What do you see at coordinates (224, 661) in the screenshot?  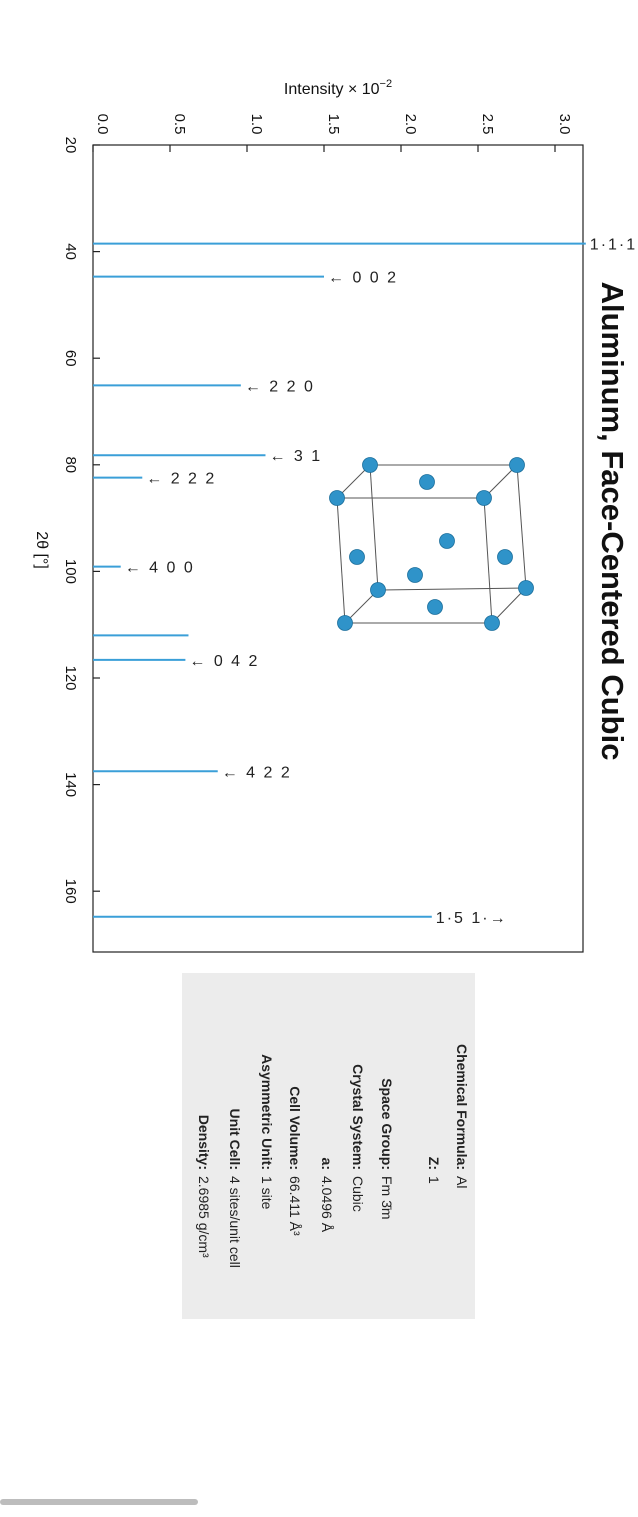 I see `peak-label: ← 0 4 2` at bounding box center [224, 661].